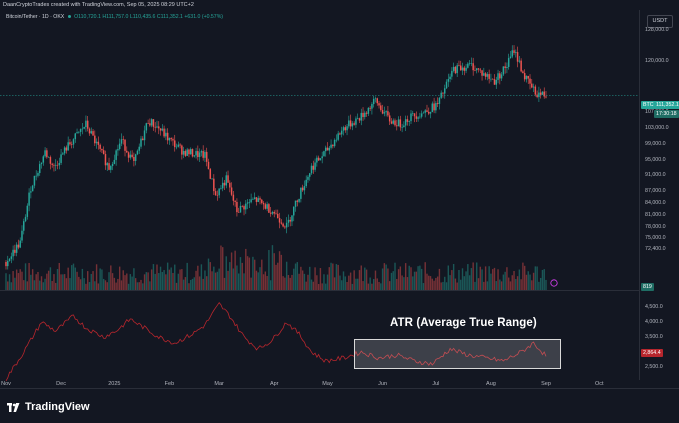 The height and width of the screenshot is (423, 679). Describe the element at coordinates (319, 290) in the screenshot. I see `pane-divider` at that location.